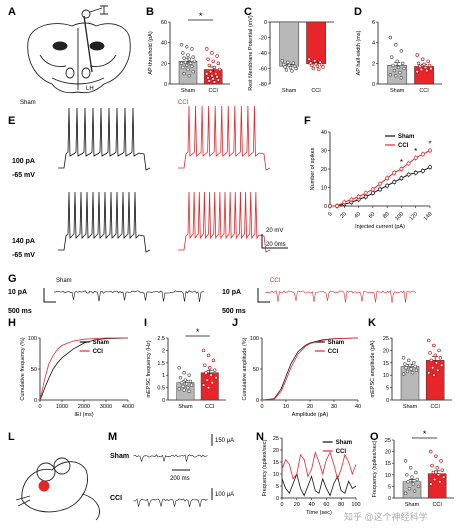  What do you see at coordinates (414, 216) in the screenshot?
I see `x-tick-label: 120` at bounding box center [414, 216].